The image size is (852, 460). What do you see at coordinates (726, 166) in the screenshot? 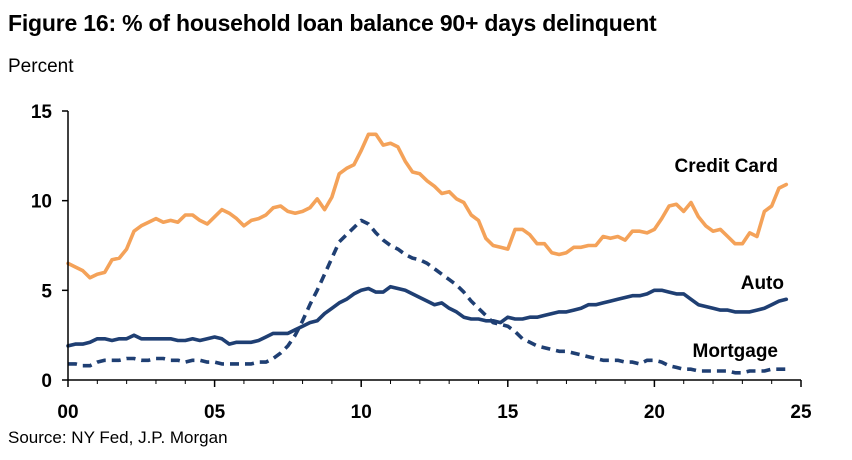
I see `series-label-credit-card: Credit Card` at bounding box center [726, 166].